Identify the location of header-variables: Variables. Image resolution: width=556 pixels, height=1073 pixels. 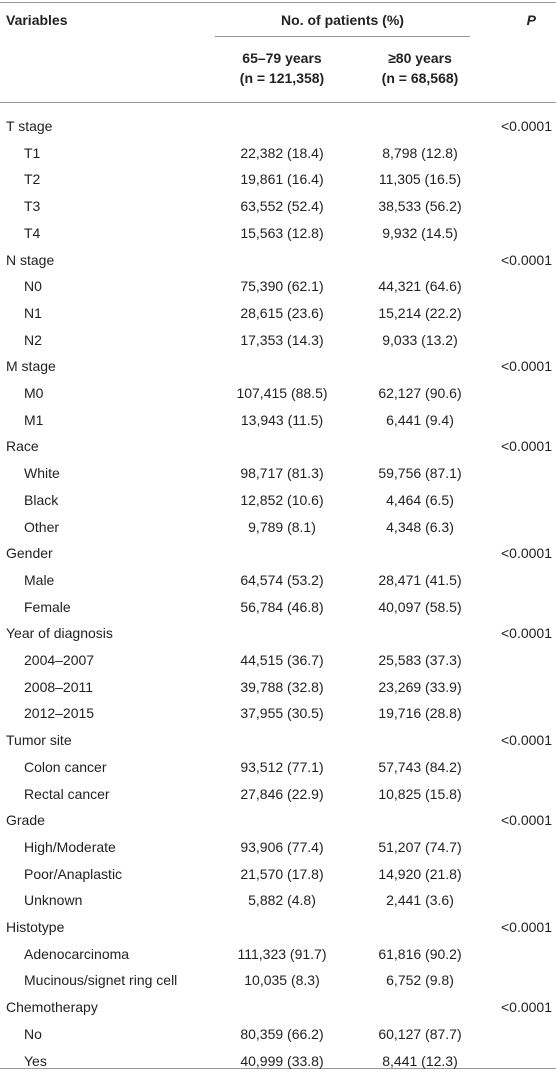
(37, 20).